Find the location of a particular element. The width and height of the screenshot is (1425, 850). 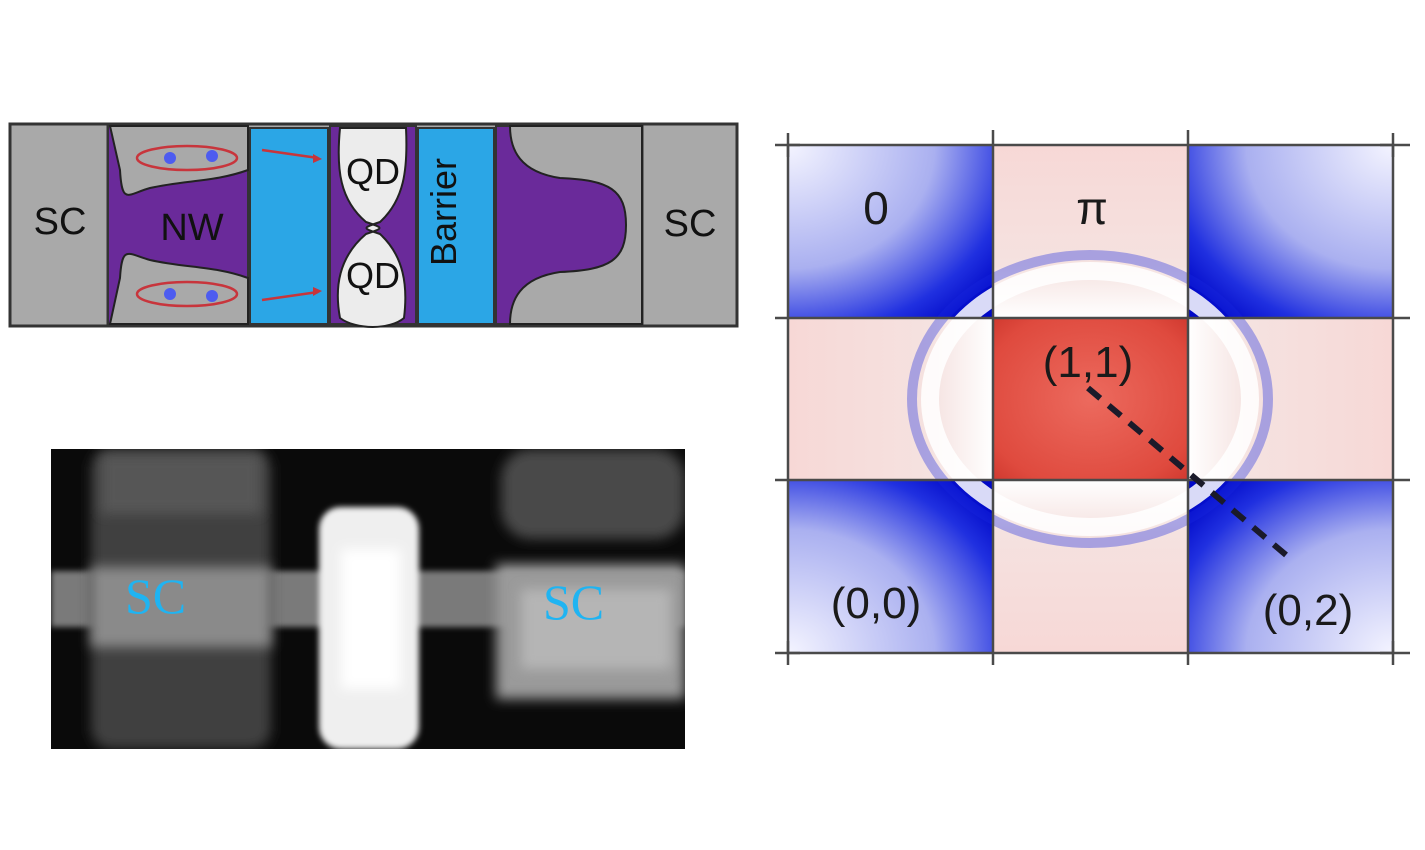

arrowhead-top is located at coordinates (317, 158).